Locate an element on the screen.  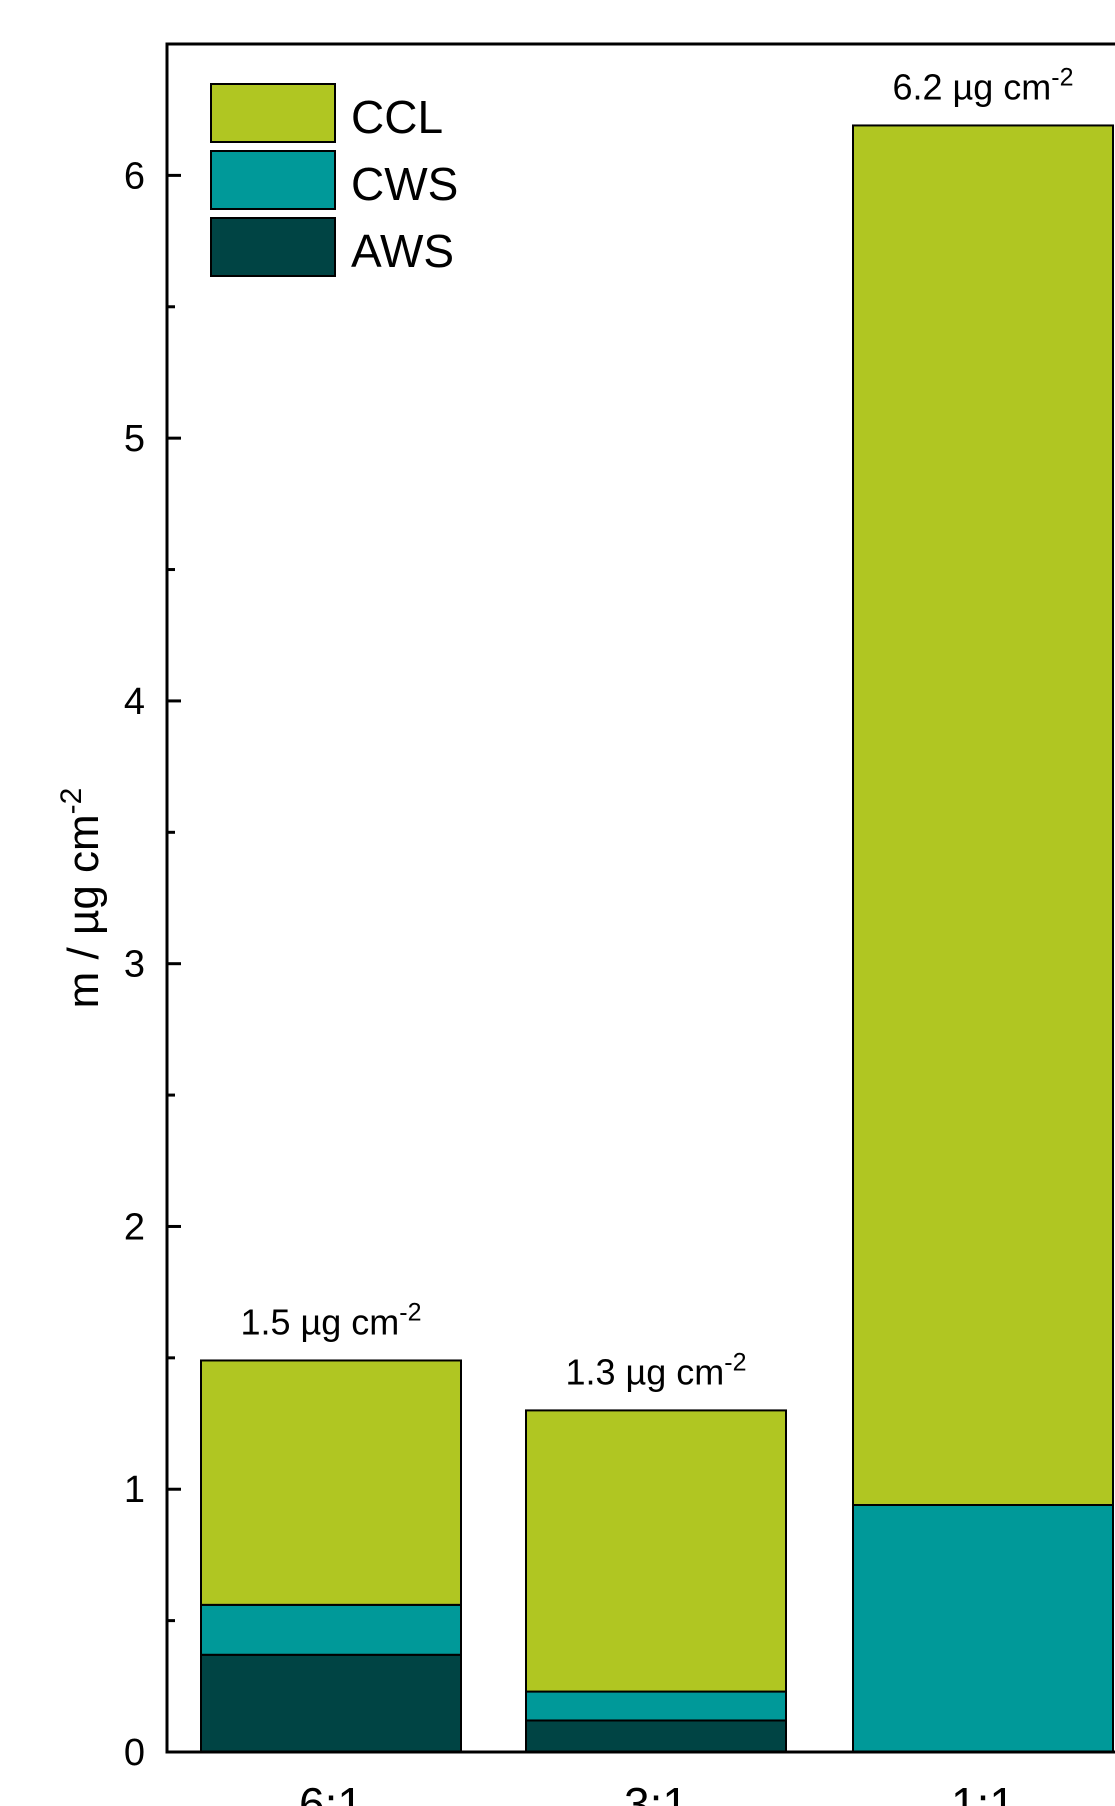
total-label-1-1: 6.2 µg cm-2 is located at coordinates (982, 85).